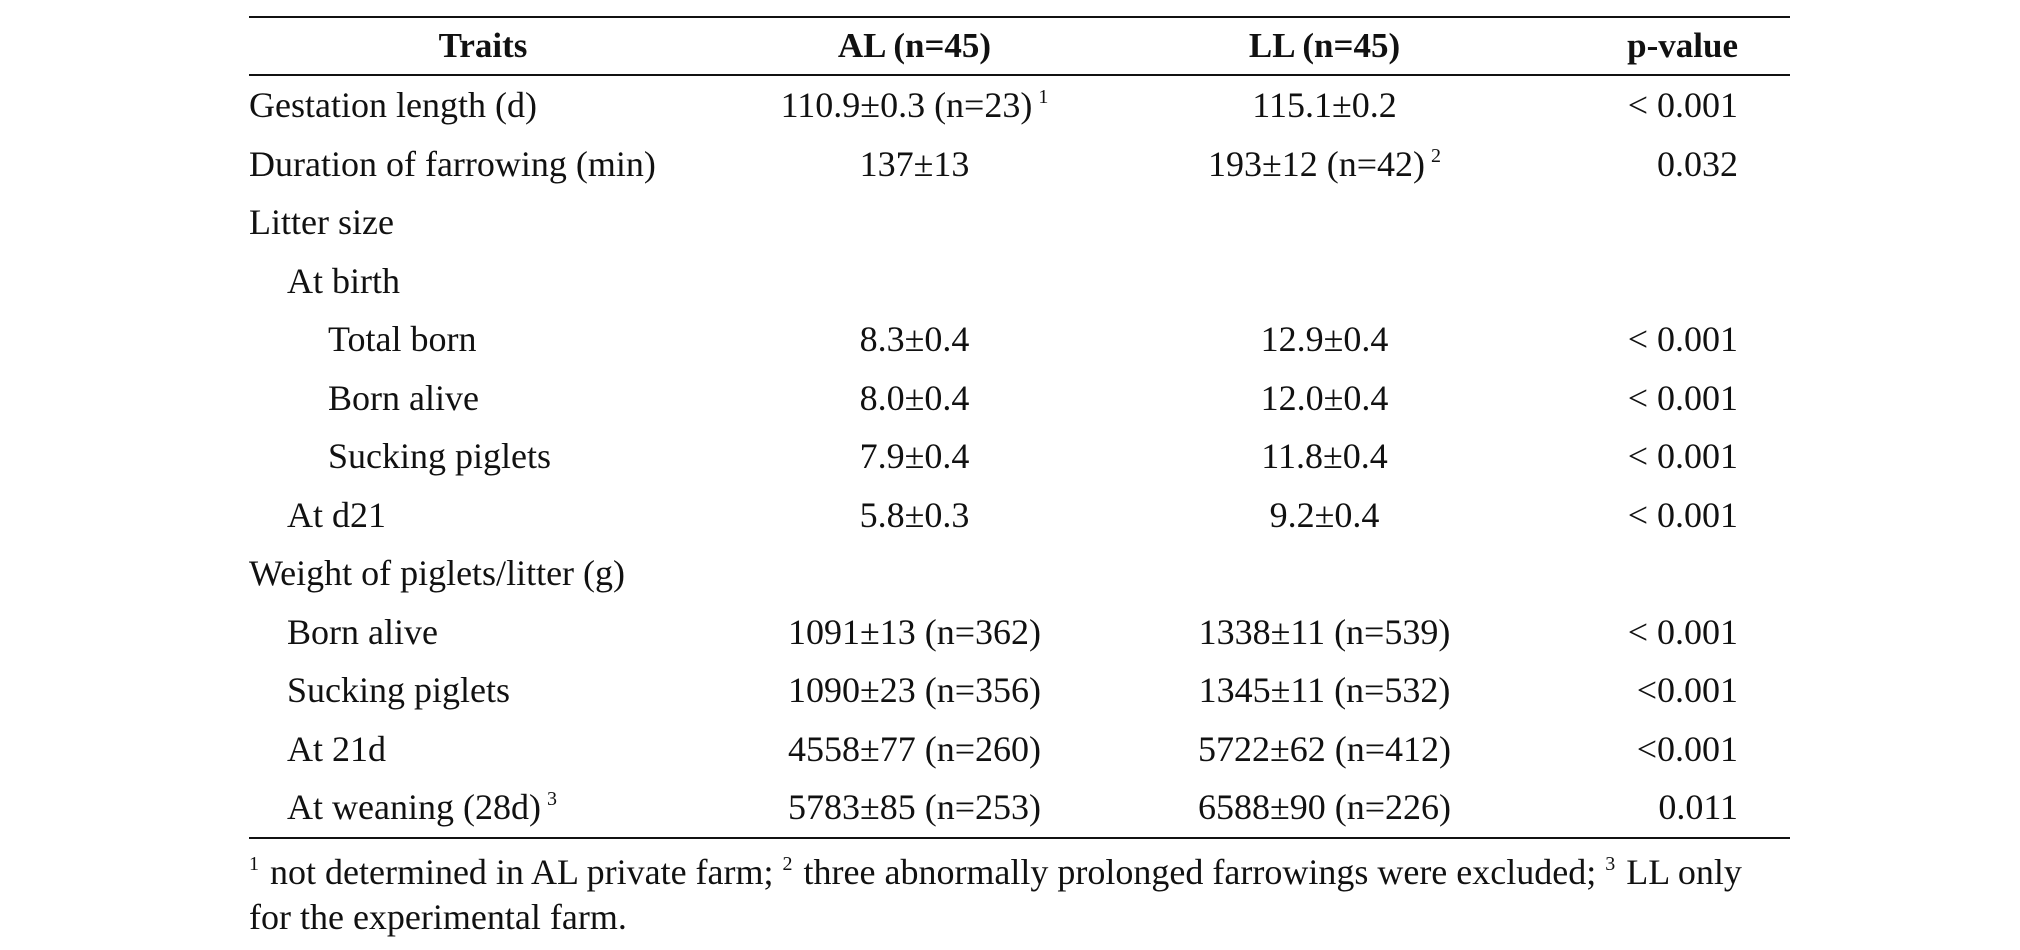 This screenshot has height=950, width=2020. Describe the element at coordinates (914, 690) in the screenshot. I see `al-cell: 1090±23 (n=356)` at that location.